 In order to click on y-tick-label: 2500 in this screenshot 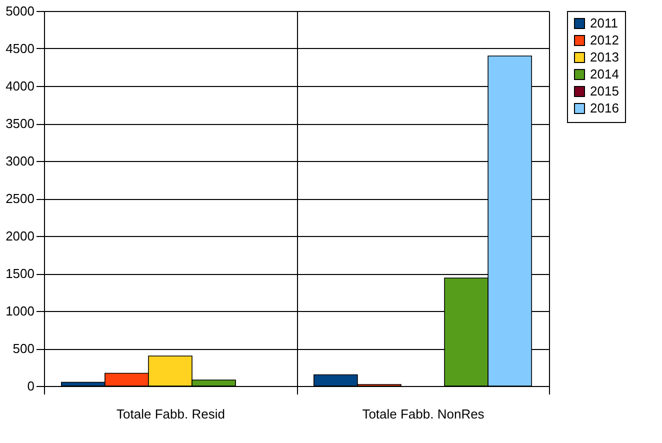, I will do `click(20, 198)`.